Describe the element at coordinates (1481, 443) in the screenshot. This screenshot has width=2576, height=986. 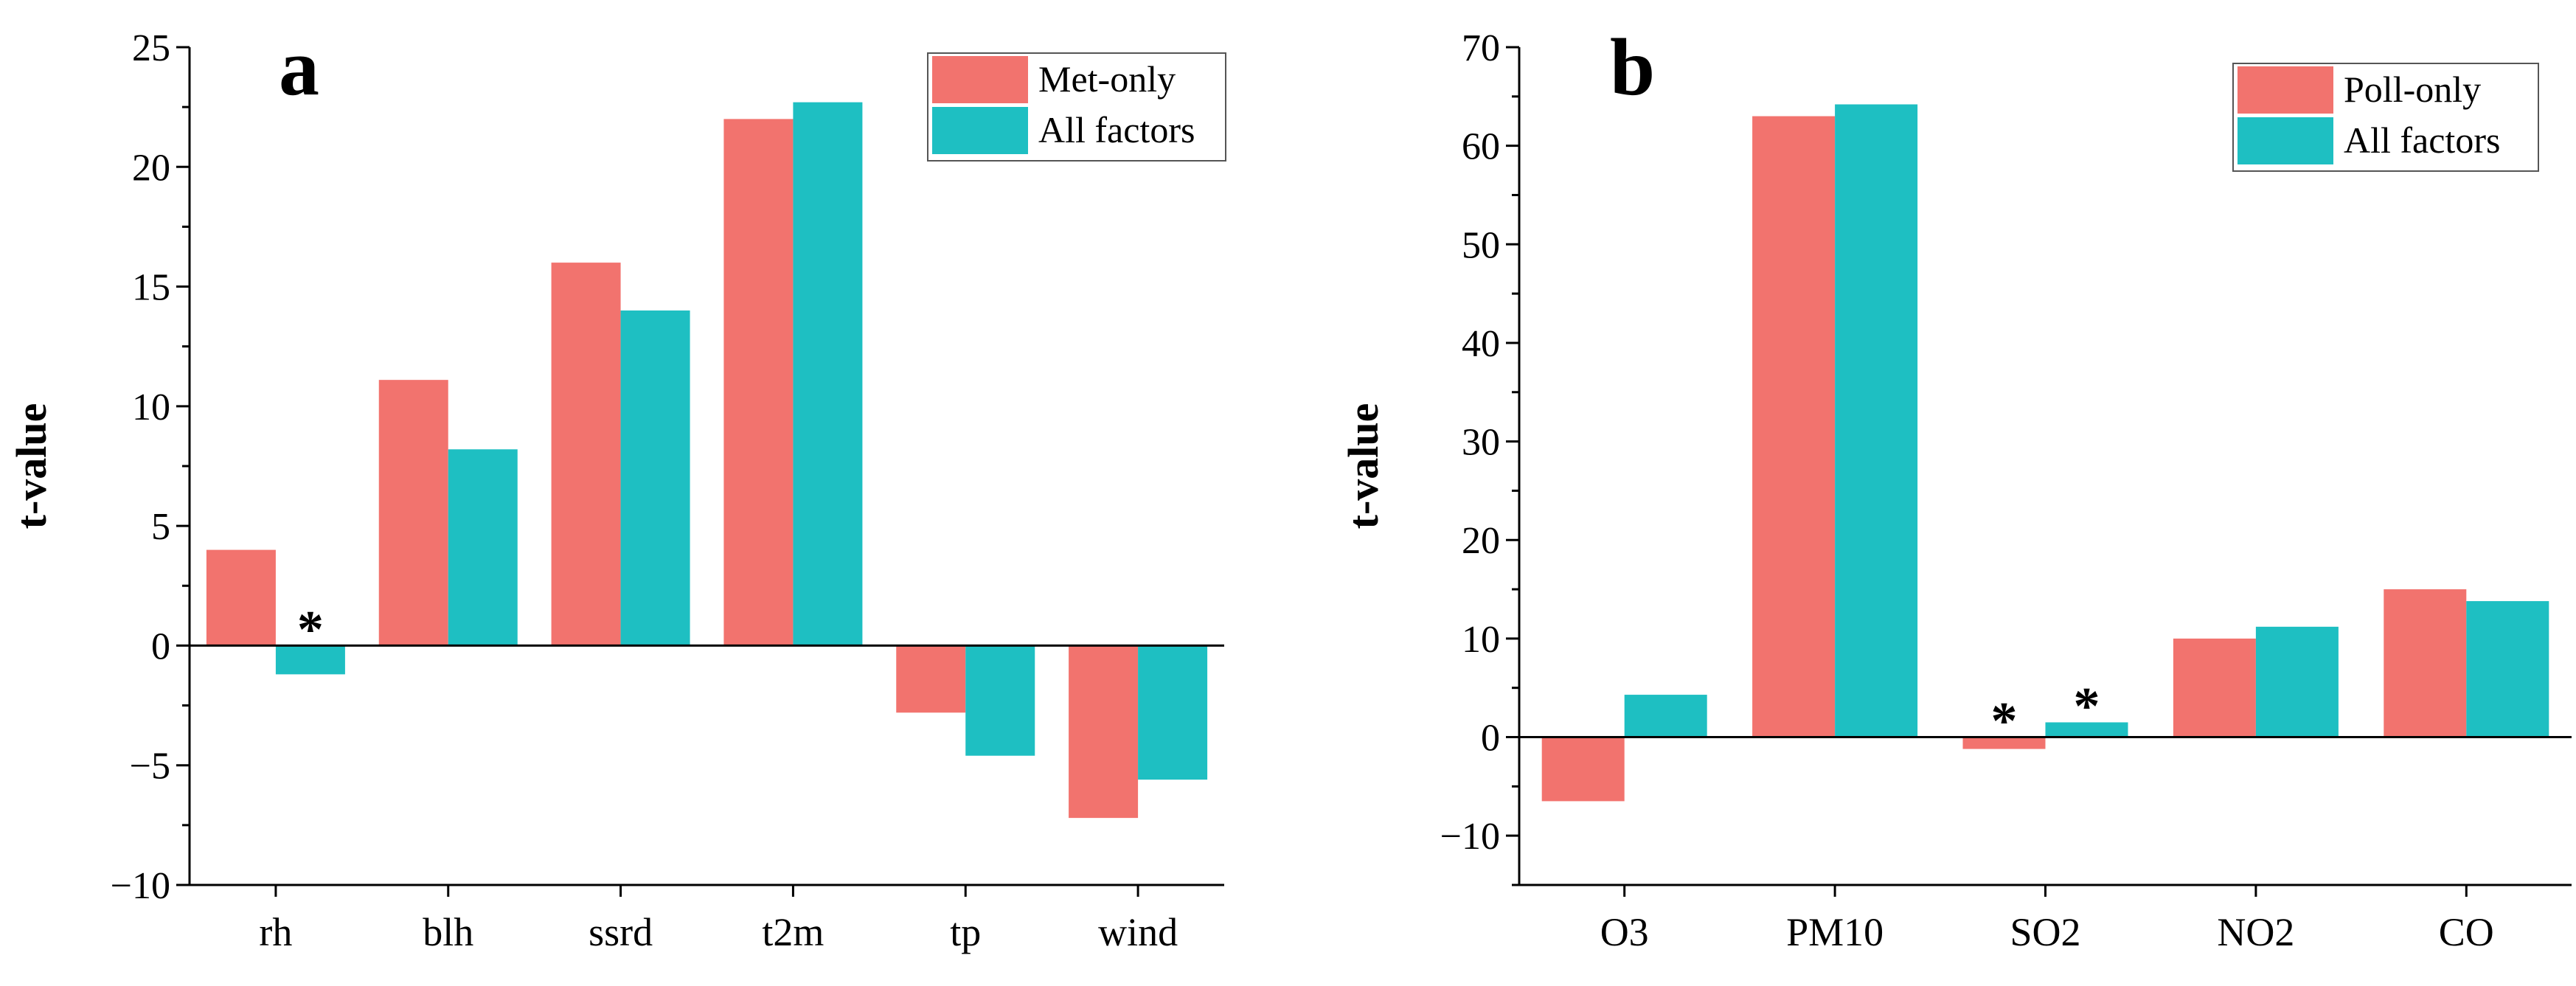
I see `y-tick-label-30: 30` at that location.